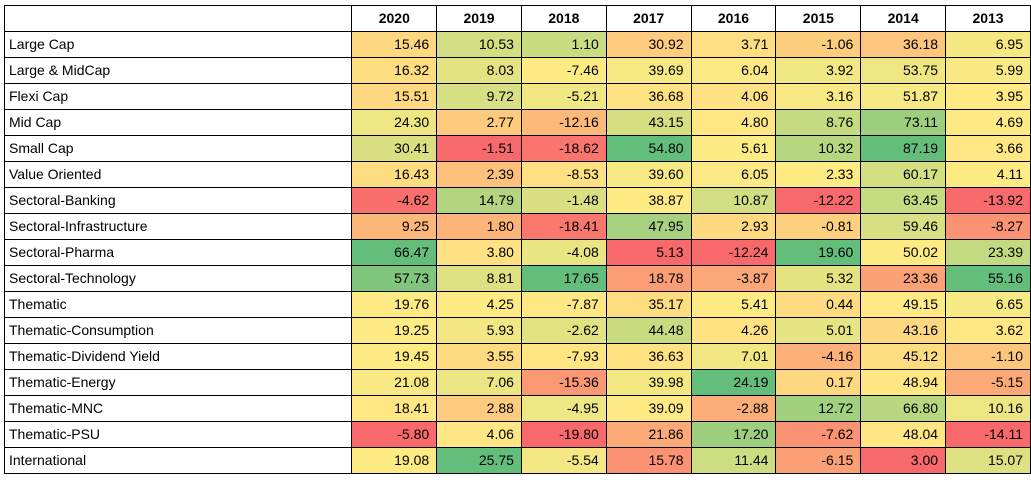  I want to click on heatmap-cell: 66.80, so click(903, 408).